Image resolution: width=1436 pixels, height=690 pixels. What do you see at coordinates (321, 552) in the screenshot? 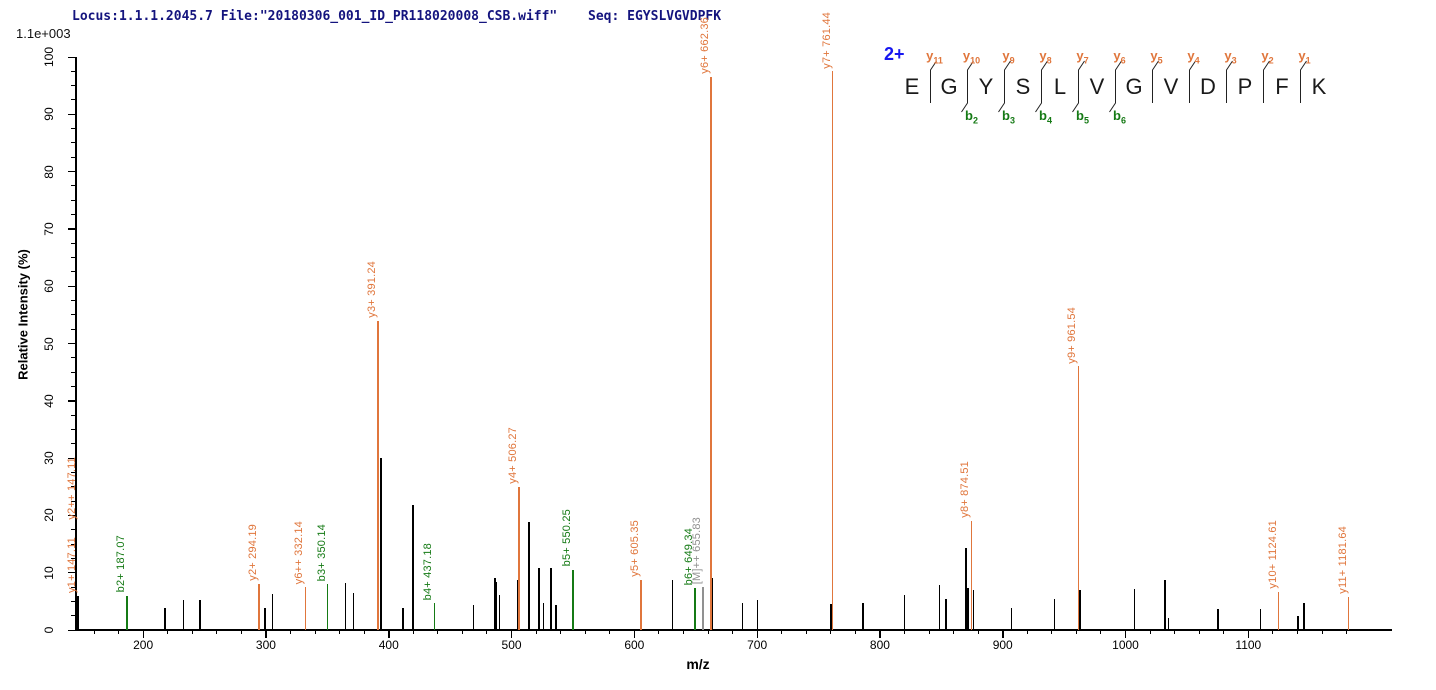
I see `peak-label: b3+ 350.14` at bounding box center [321, 552].